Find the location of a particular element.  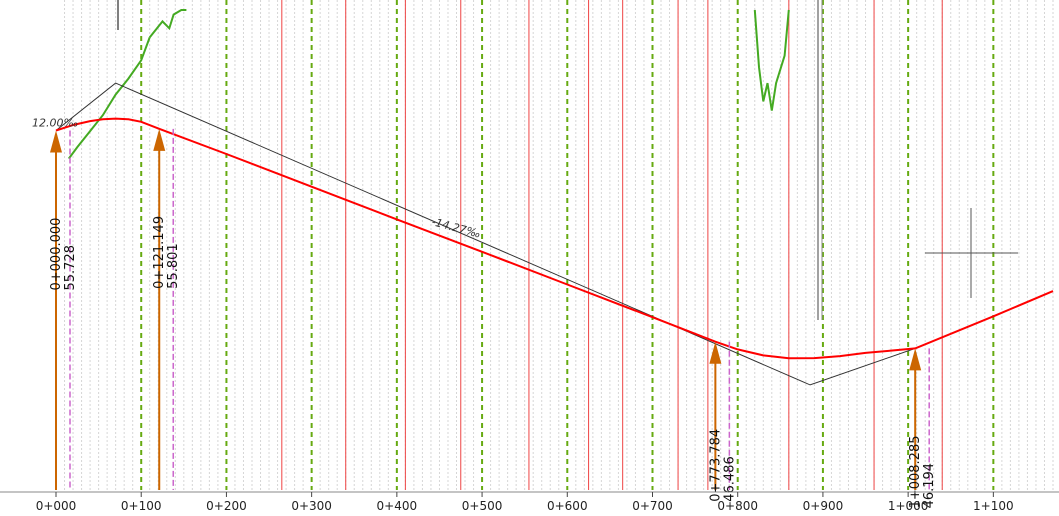

marker-elevation-label: 46.194 is located at coordinates (929, 486).